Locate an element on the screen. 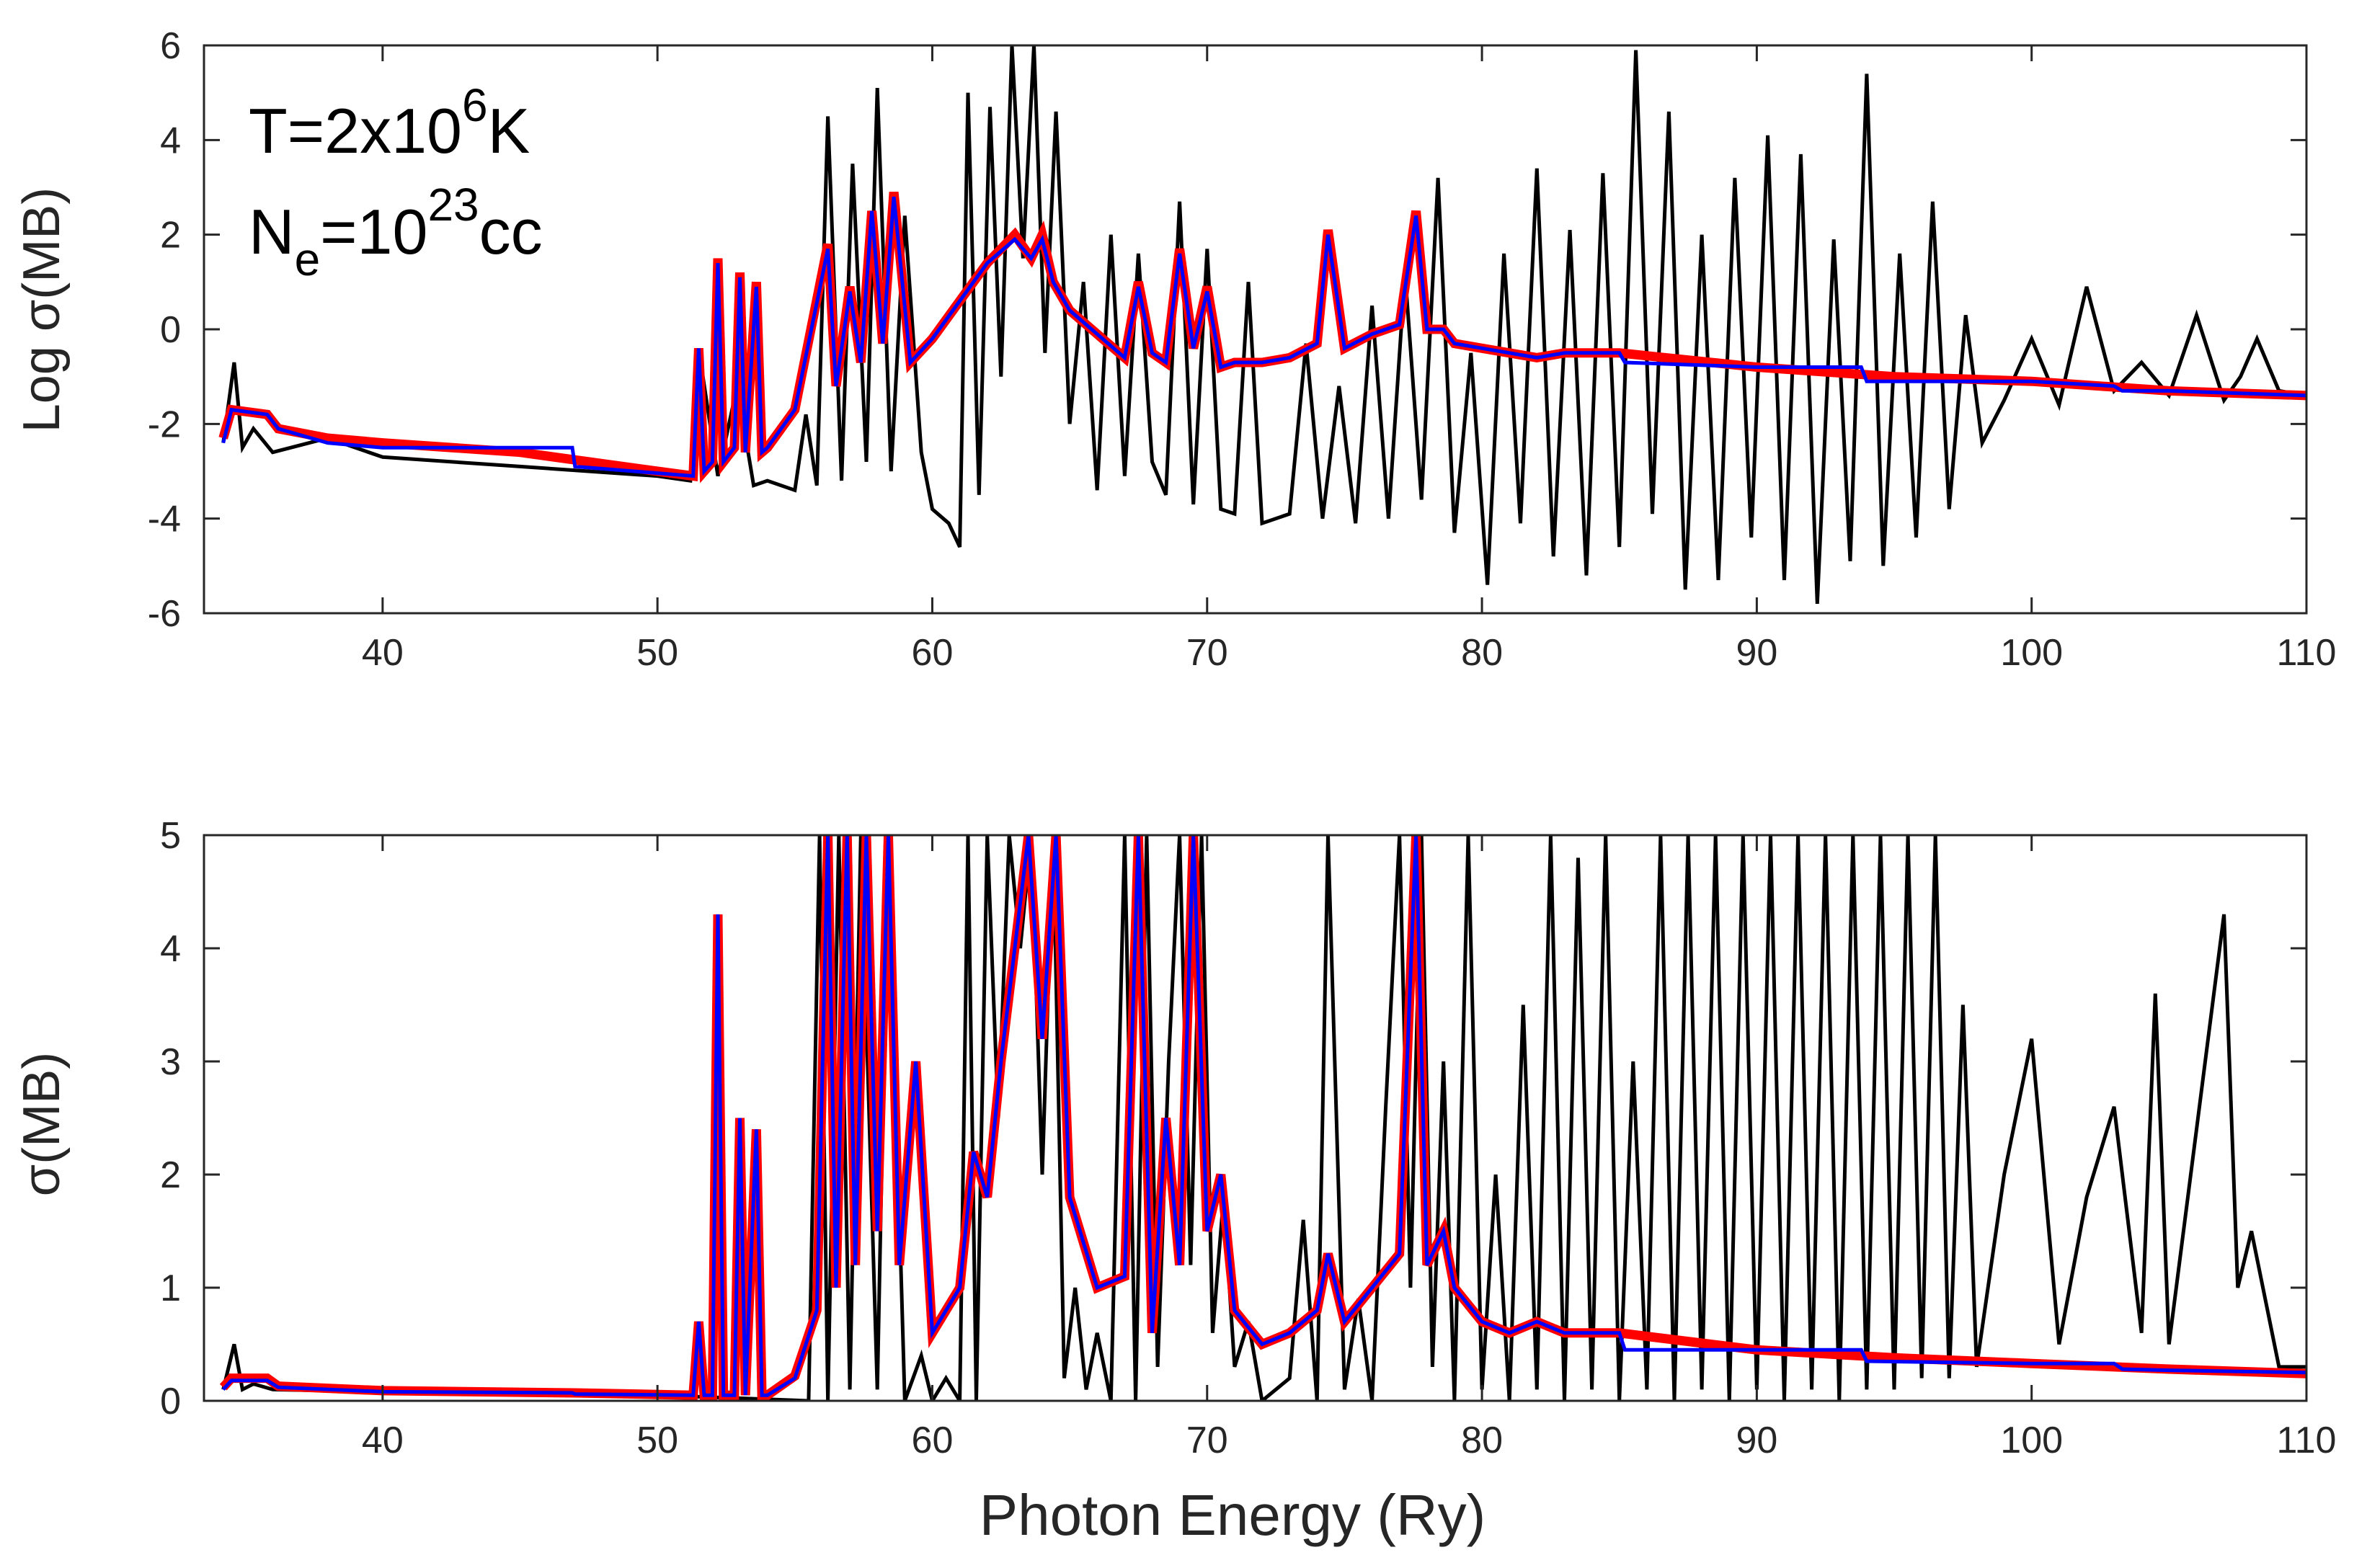 The image size is (2367, 1568). density-exponent: 23 is located at coordinates (453, 205).